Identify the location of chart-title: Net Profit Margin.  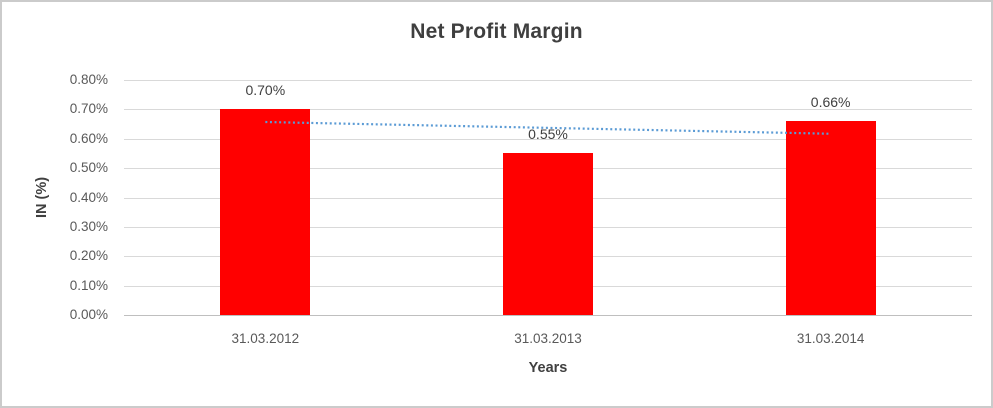
(496, 31).